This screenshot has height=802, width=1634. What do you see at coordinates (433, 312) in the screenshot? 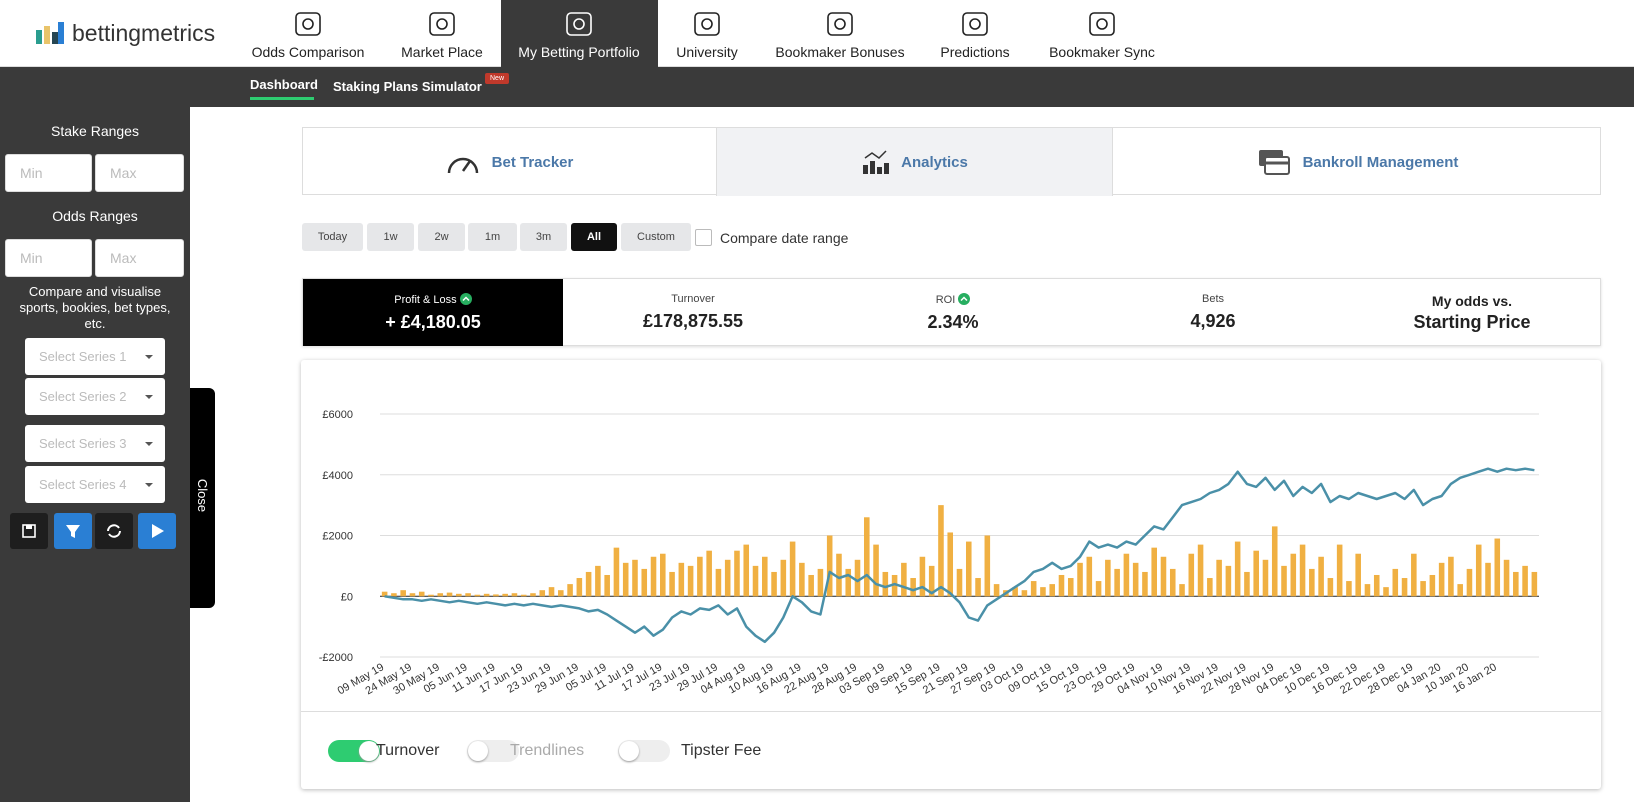
I see `stat: Profit & Loss + £4,180.05` at bounding box center [433, 312].